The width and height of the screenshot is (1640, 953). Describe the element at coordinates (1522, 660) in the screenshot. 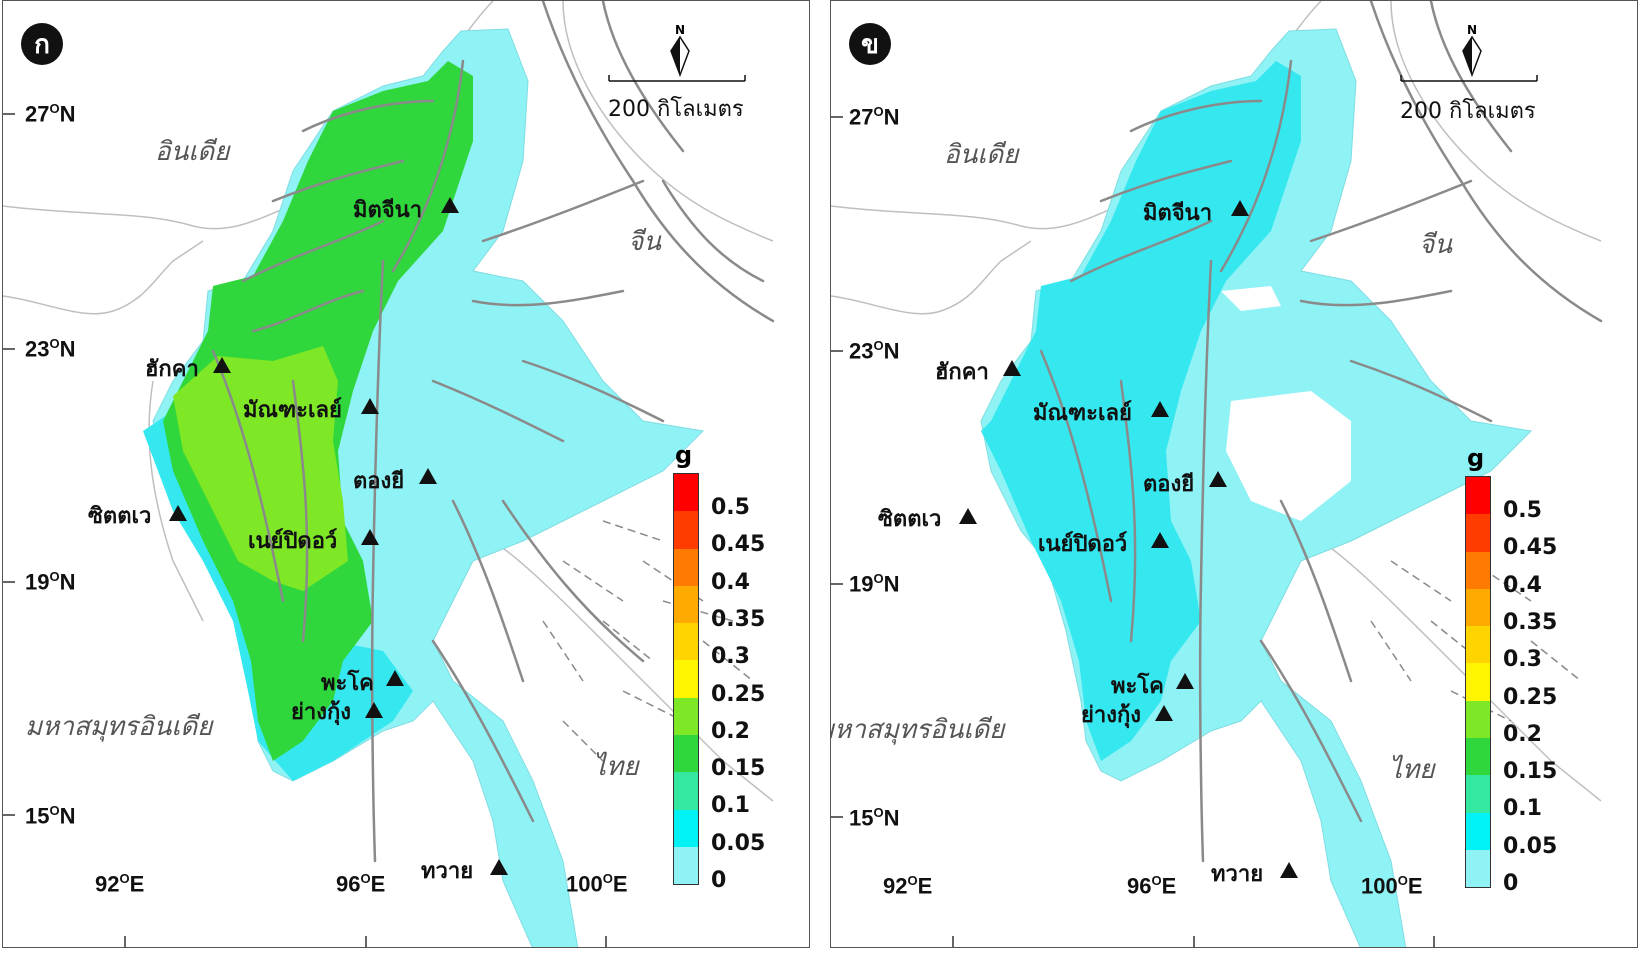

I see `legend-label: 0.3` at that location.